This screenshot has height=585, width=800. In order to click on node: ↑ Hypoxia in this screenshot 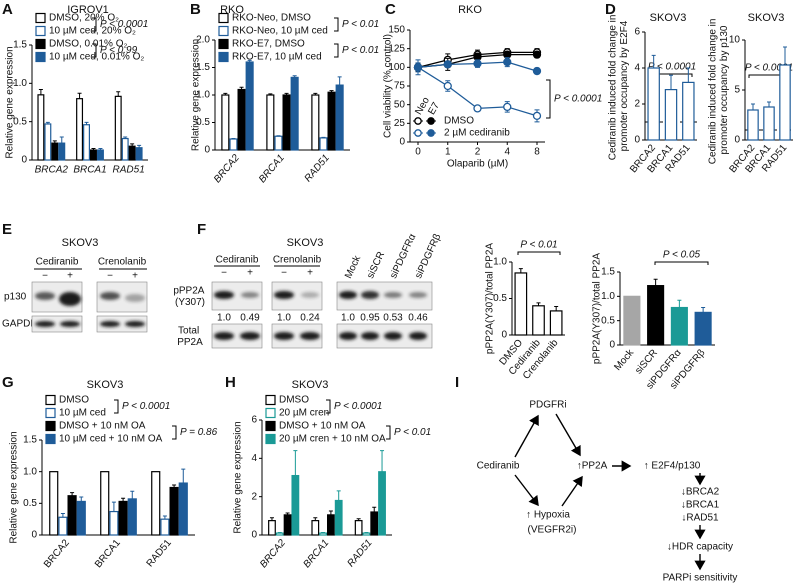, I will do `click(548, 515)`.